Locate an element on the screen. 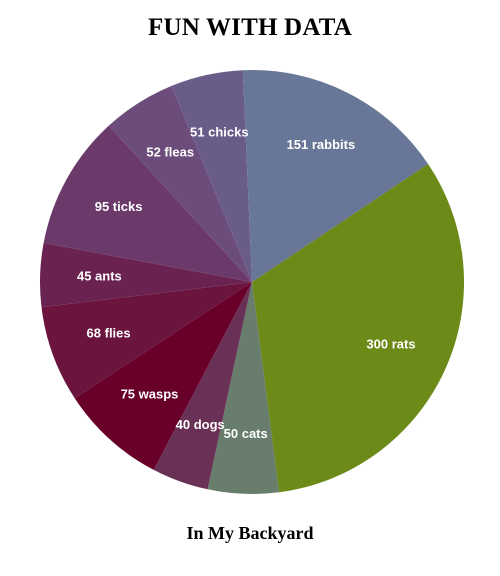 Image resolution: width=500 pixels, height=576 pixels. slice-label-51-chicks: 51 chicks is located at coordinates (219, 131).